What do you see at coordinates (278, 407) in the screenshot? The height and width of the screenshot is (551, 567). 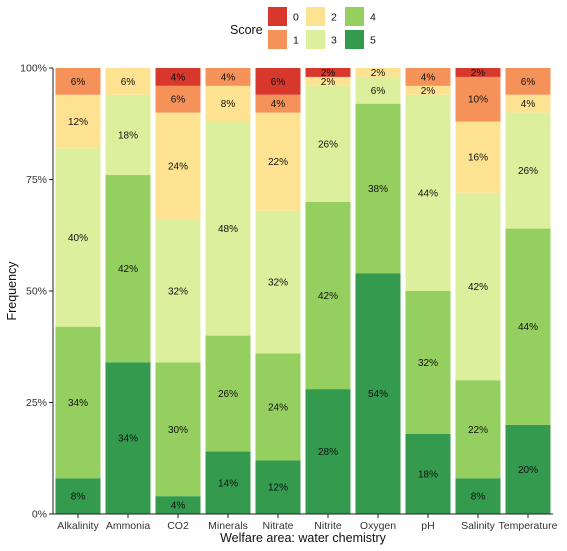 I see `data-label: 24%` at bounding box center [278, 407].